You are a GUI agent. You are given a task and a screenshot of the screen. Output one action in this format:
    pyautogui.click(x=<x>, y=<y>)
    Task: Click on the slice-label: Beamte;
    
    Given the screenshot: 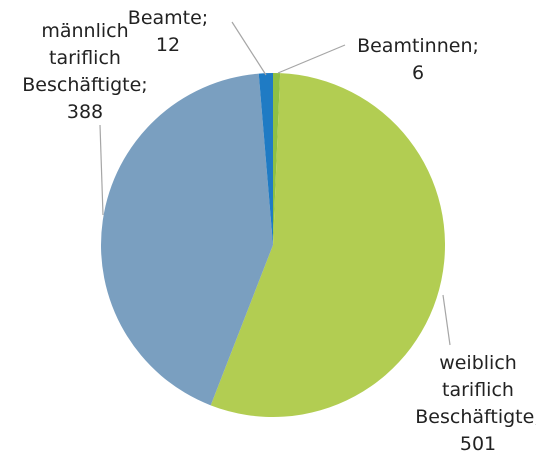 What is the action you would take?
    pyautogui.click(x=168, y=18)
    